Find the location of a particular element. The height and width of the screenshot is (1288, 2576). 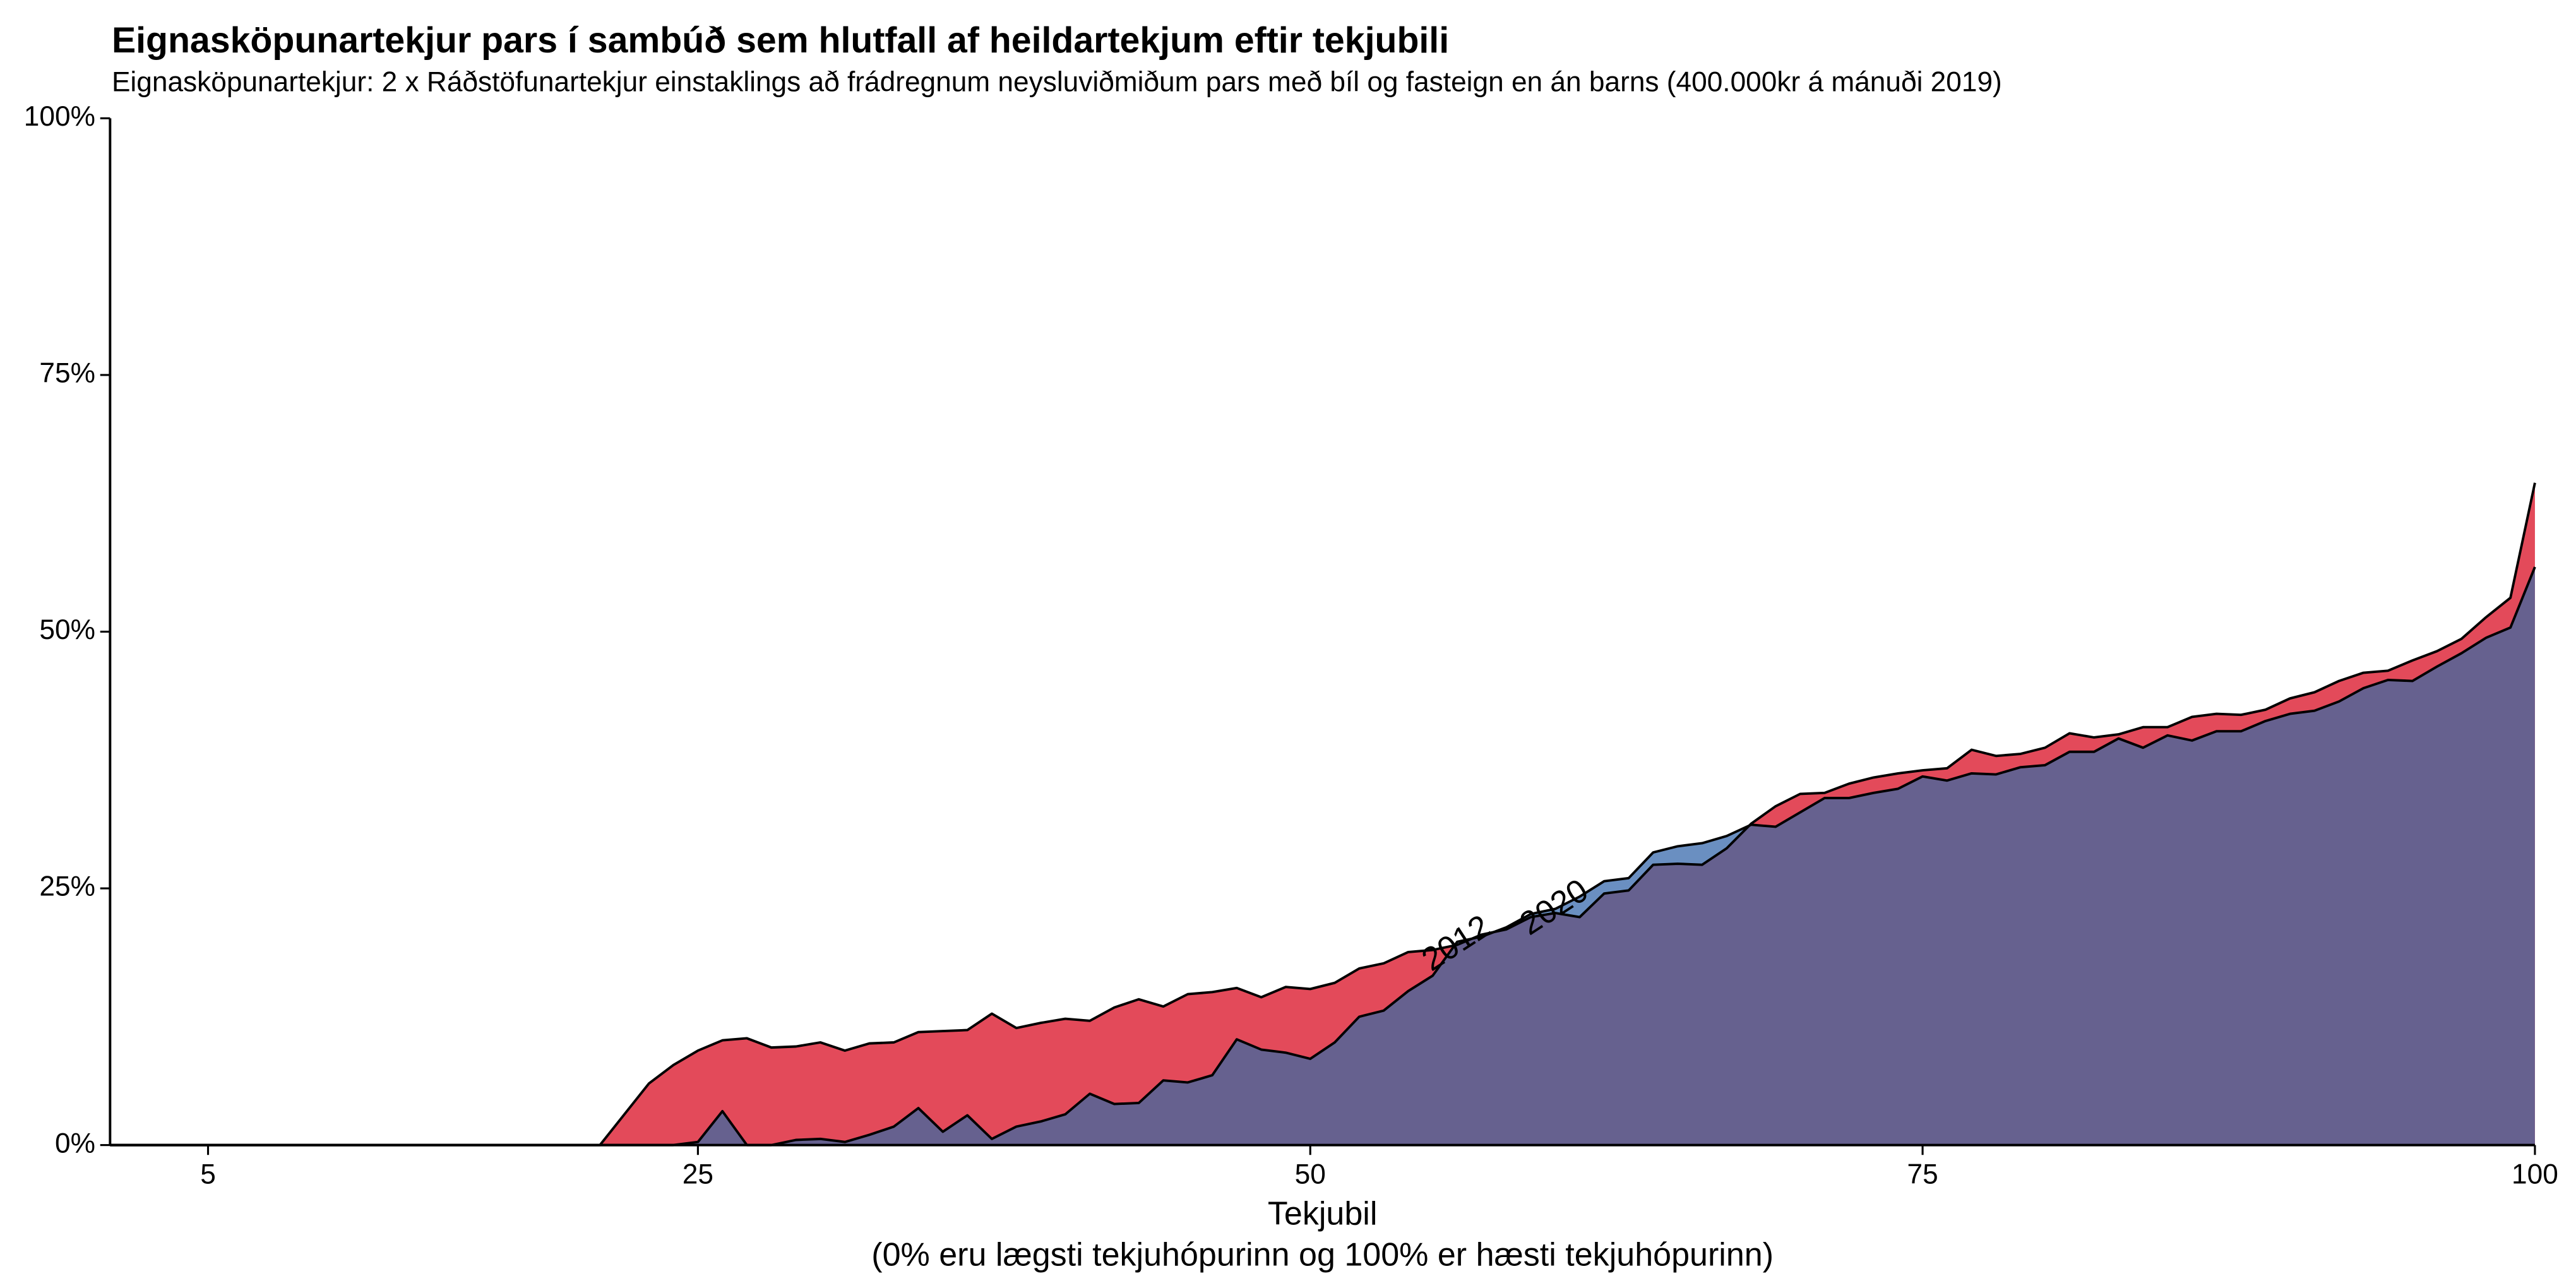

x-axis-label: Tekjubil is located at coordinates (1323, 1213).